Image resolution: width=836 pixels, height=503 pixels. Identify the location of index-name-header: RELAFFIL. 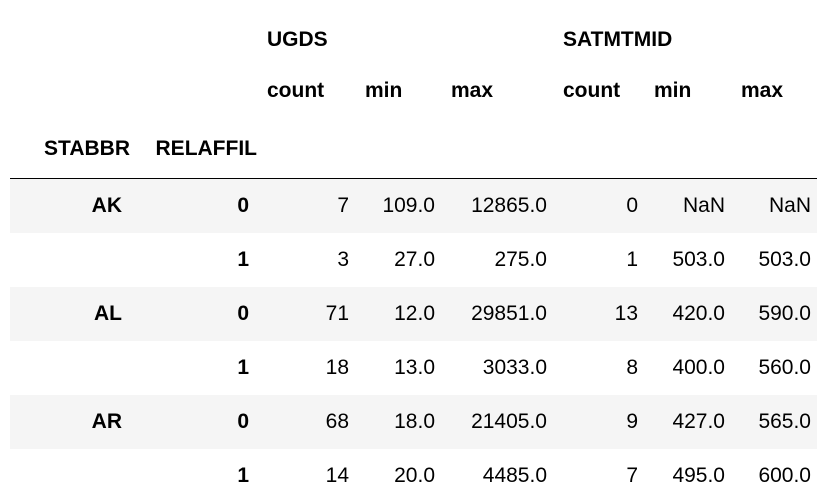
(206, 148).